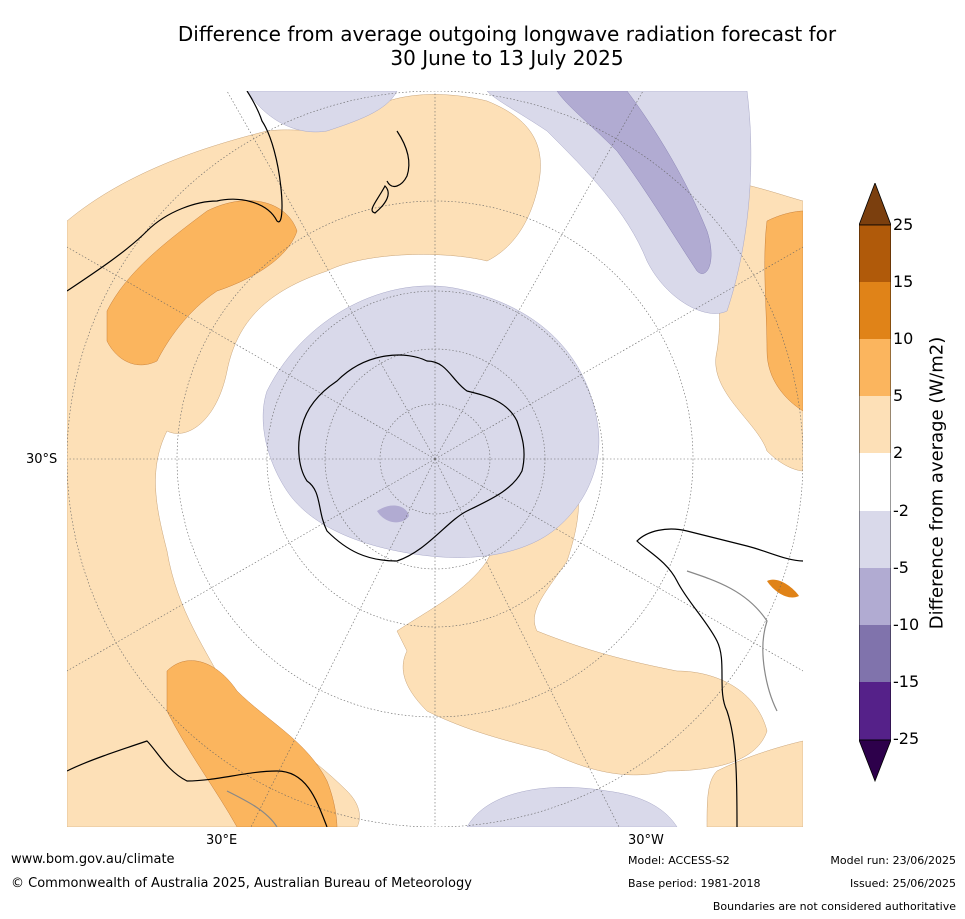 This screenshot has height=919, width=965. What do you see at coordinates (572, 807) in the screenshot?
I see `anomaly-negative-2-5-bottom` at bounding box center [572, 807].